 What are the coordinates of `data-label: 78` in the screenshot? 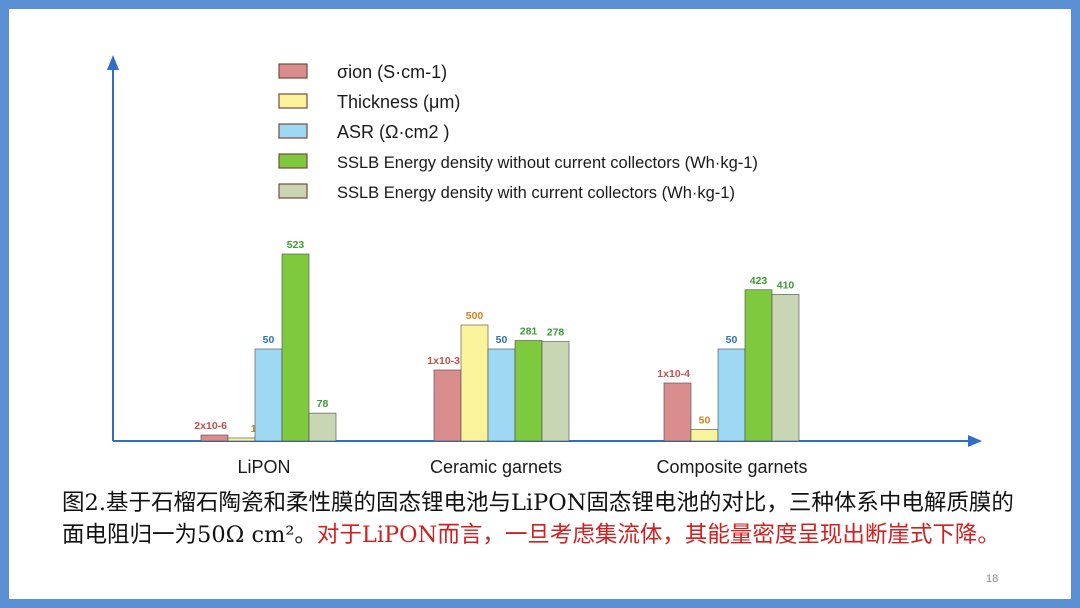 It's located at (323, 404).